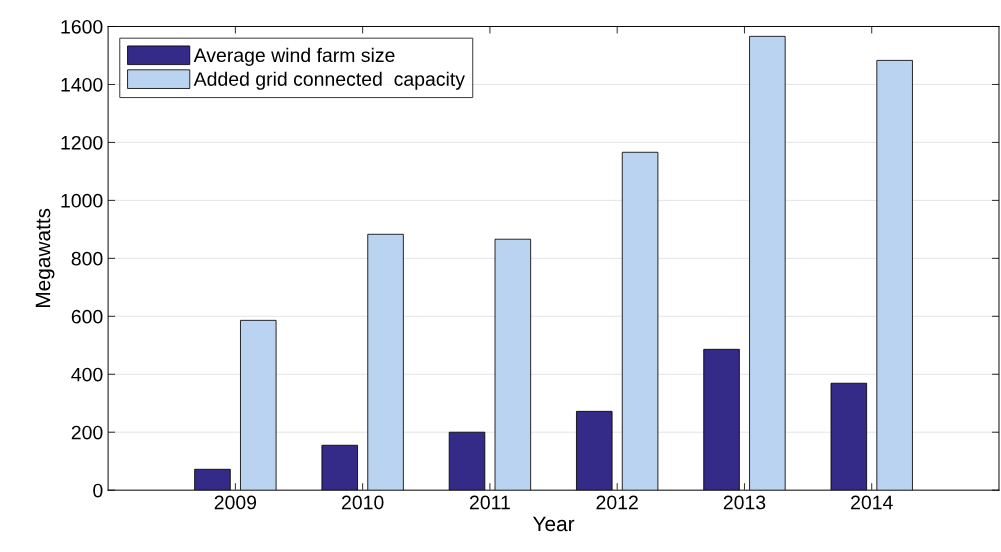 The height and width of the screenshot is (552, 1001). Describe the element at coordinates (82, 26) in the screenshot. I see `y-tick-label: 1600` at that location.